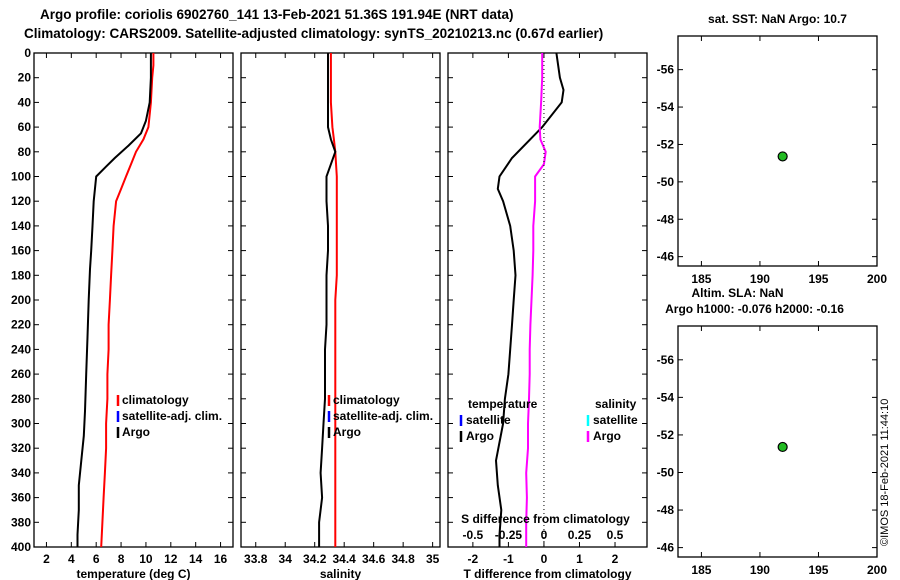 The image size is (900, 580). What do you see at coordinates (46, 559) in the screenshot?
I see `temperature-xtick-label: 2` at bounding box center [46, 559].